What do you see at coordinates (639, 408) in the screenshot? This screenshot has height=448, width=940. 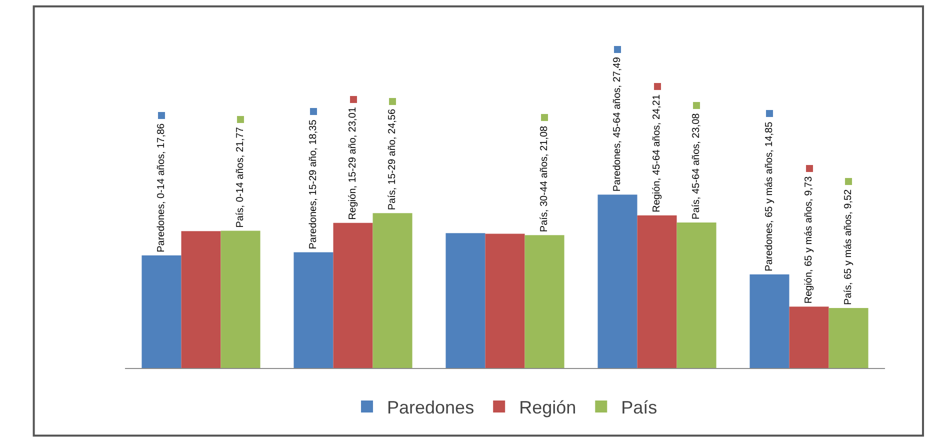 I see `legend-label: País` at bounding box center [639, 408].